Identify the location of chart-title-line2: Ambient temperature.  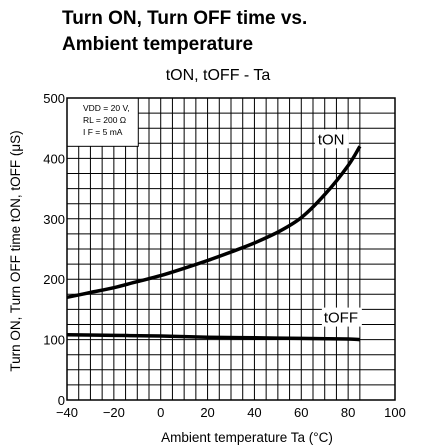
(157, 44).